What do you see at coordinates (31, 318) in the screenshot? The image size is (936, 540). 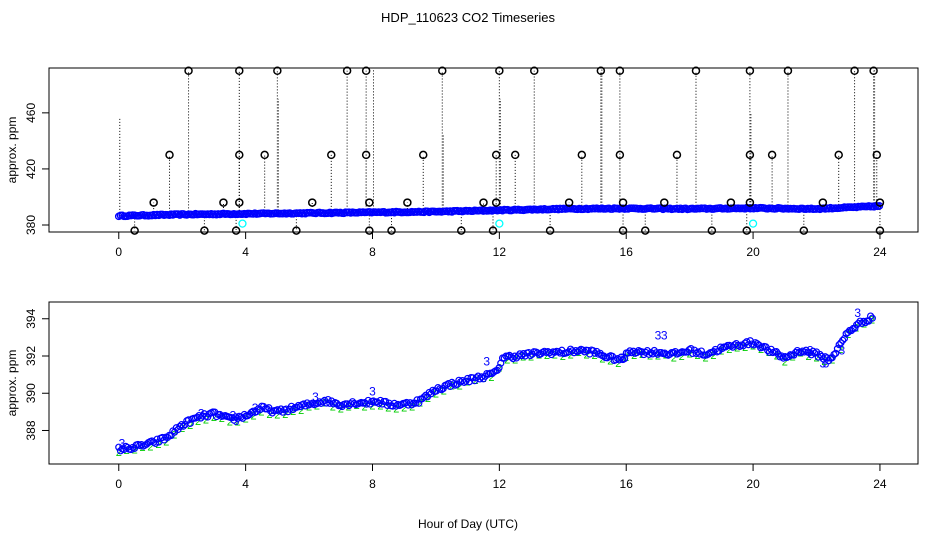 I see `y-tick-label: 394` at bounding box center [31, 318].